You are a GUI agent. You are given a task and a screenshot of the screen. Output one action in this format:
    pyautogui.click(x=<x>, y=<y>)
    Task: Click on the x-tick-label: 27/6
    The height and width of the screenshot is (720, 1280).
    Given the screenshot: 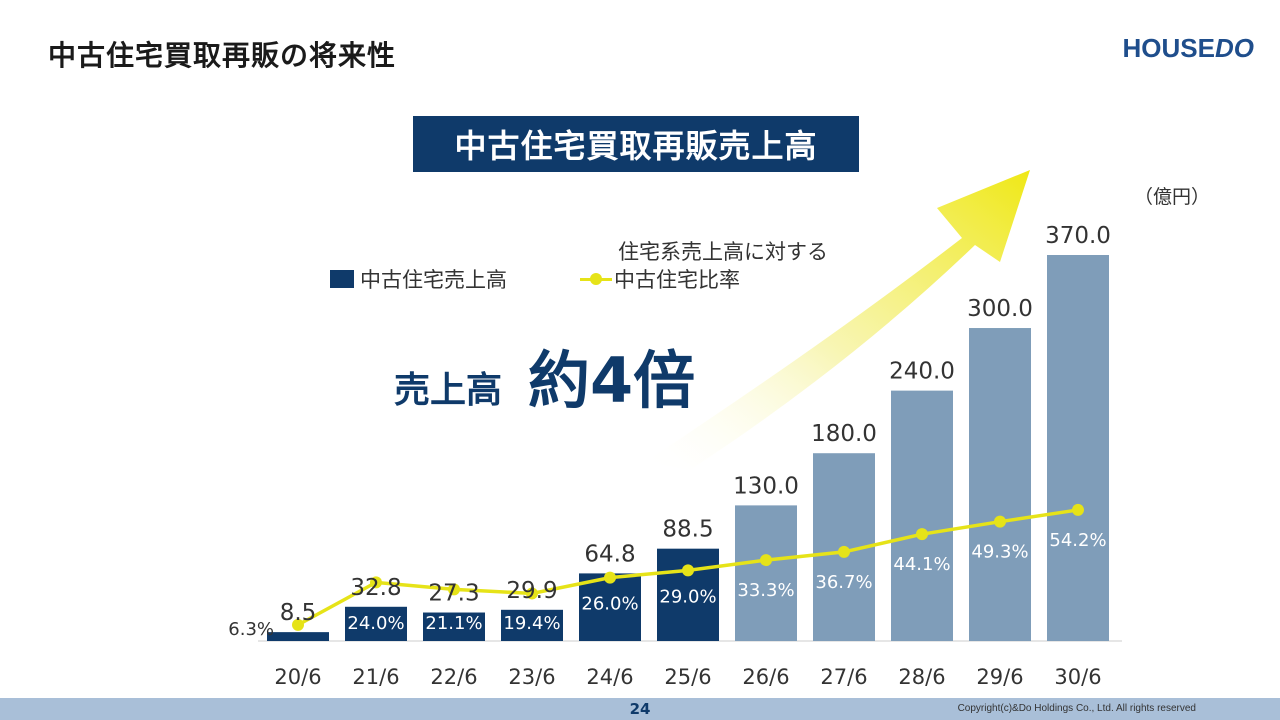 What is the action you would take?
    pyautogui.click(x=843, y=677)
    